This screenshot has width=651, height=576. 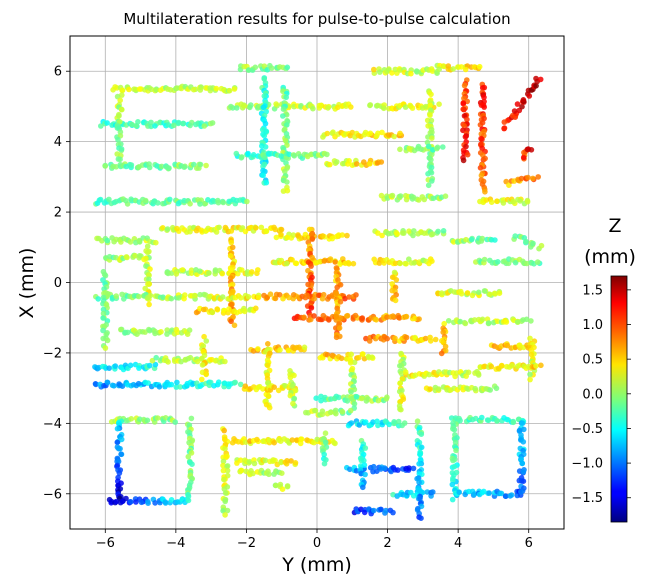 What do you see at coordinates (529, 543) in the screenshot?
I see `x-tick-label: 6` at bounding box center [529, 543].